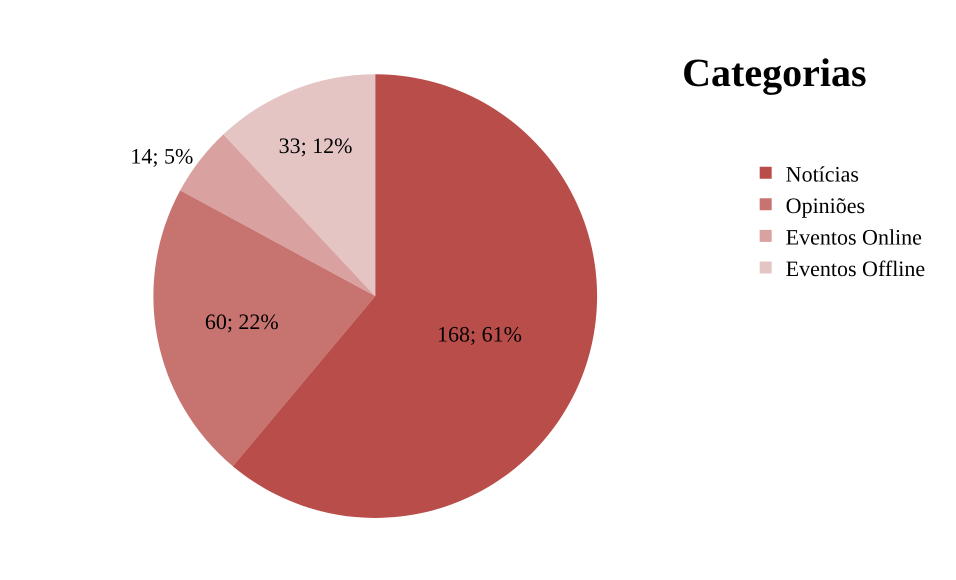 This screenshot has height=580, width=956. What do you see at coordinates (823, 173) in the screenshot?
I see `legend-label: Notícias` at bounding box center [823, 173].